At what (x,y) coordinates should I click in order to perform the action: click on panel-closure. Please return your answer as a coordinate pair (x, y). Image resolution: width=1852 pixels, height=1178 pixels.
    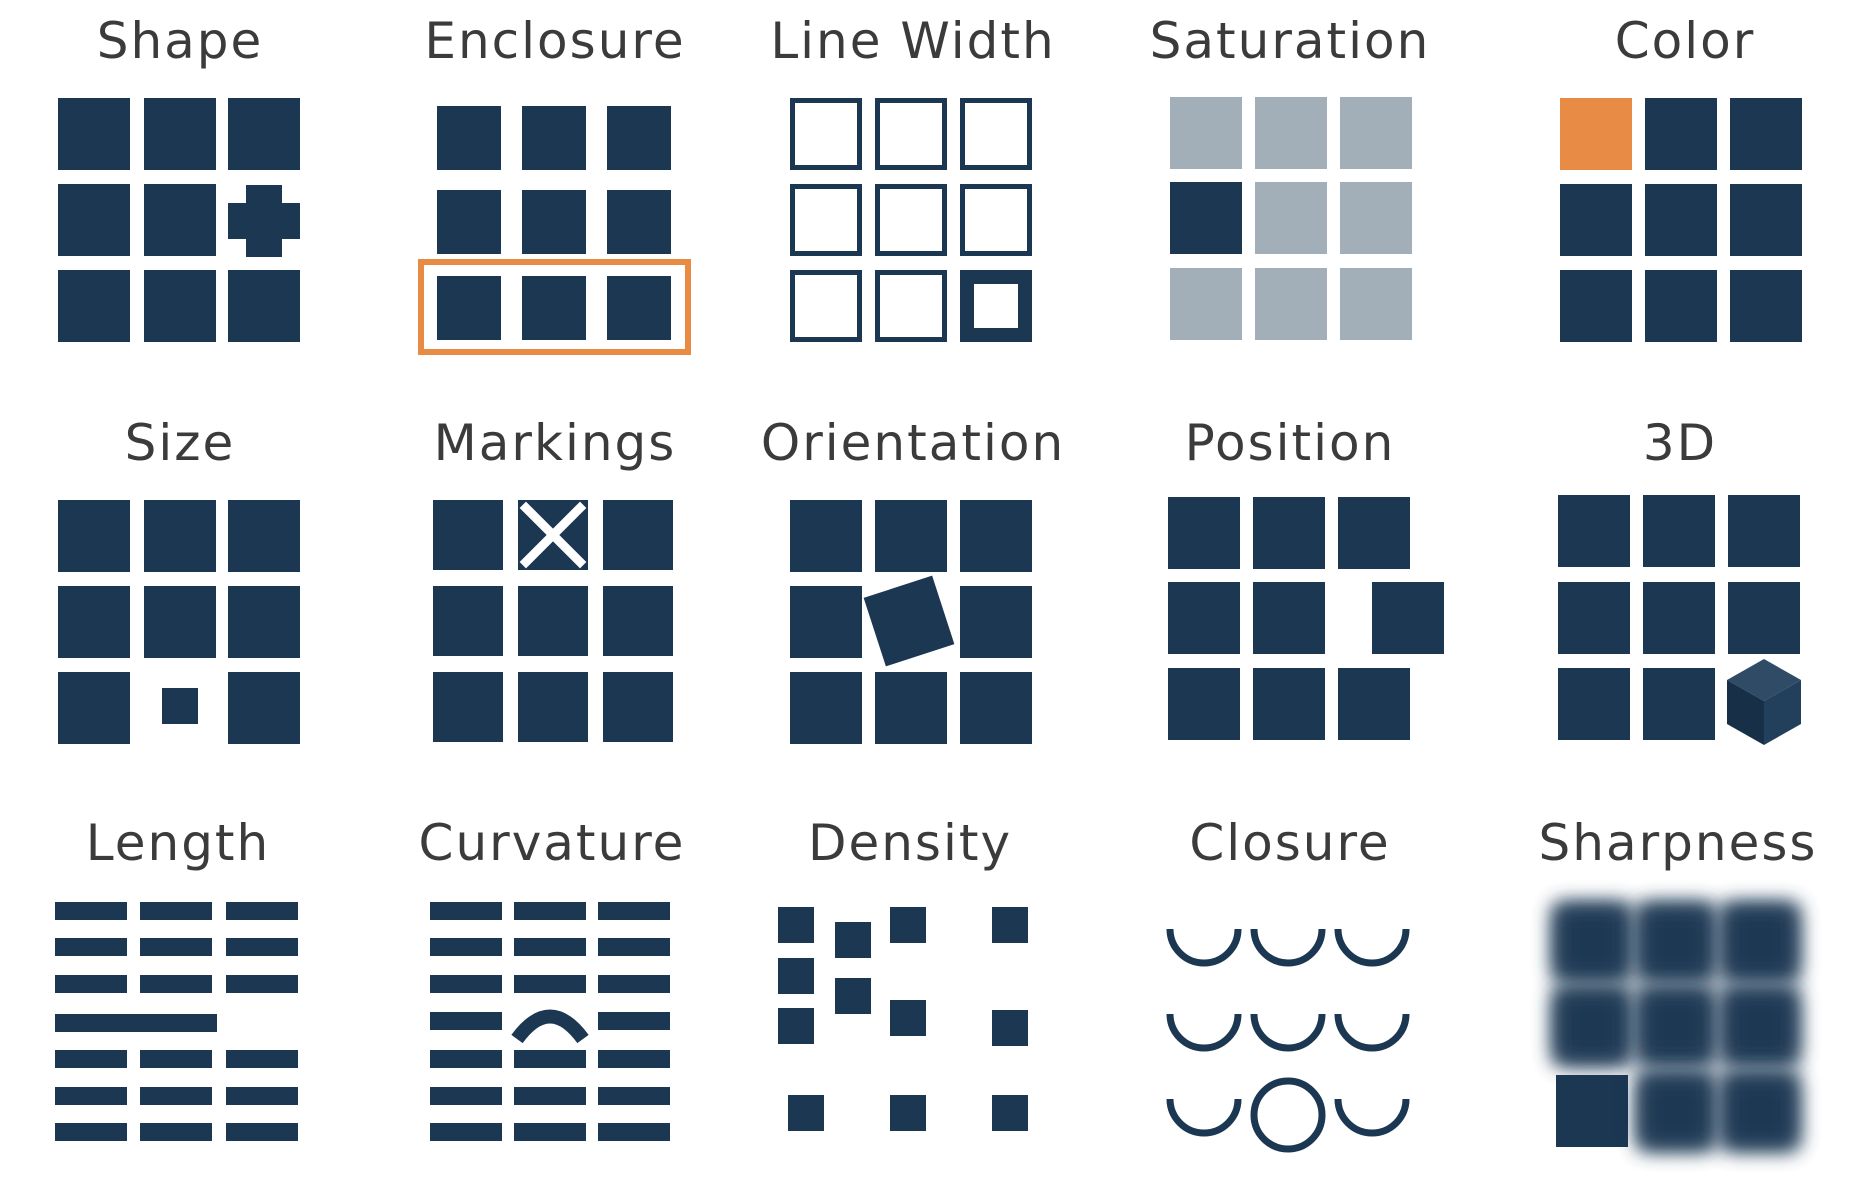
    Looking at the image, I should click on (1288, 1040).